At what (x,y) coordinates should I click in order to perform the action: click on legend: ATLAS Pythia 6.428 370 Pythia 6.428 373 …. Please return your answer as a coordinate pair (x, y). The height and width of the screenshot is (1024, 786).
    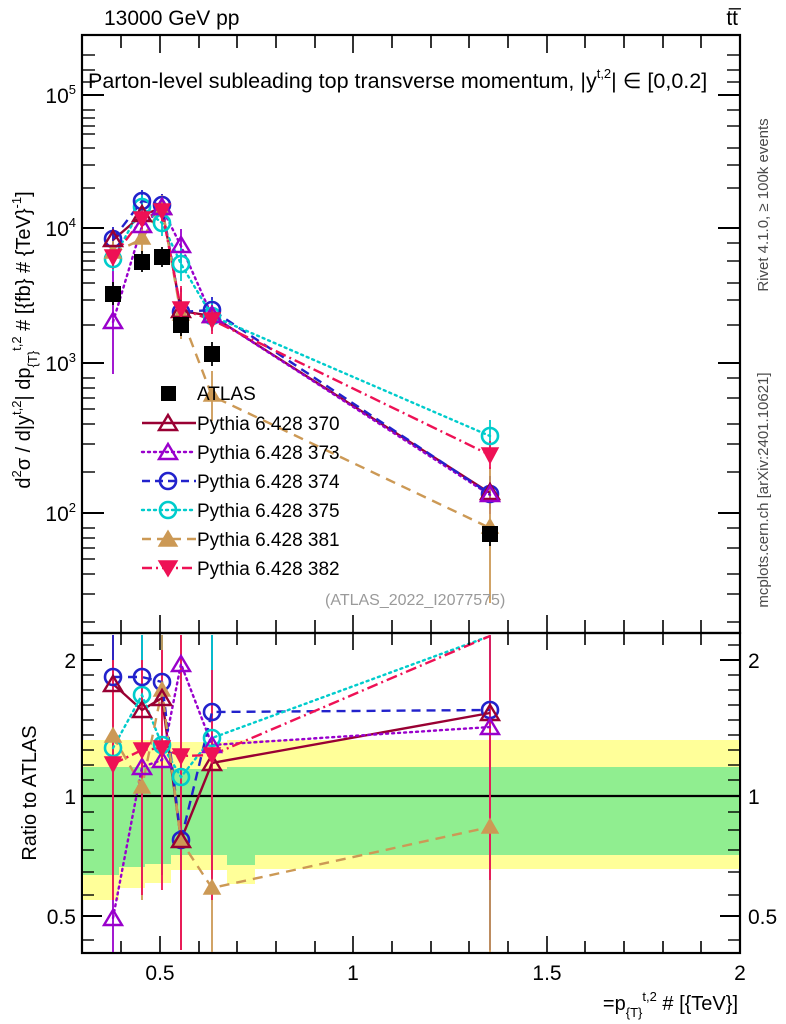
    Looking at the image, I should click on (240, 482).